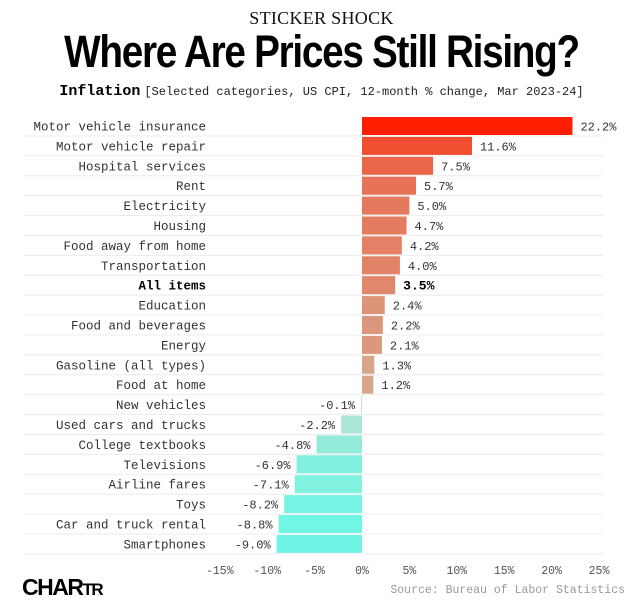  I want to click on category-label: Electricity, so click(164, 207).